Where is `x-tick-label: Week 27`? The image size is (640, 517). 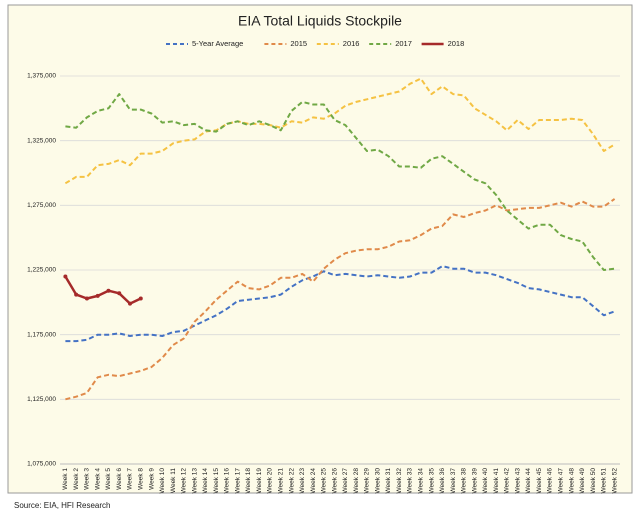 x-tick-label: Week 27 is located at coordinates (345, 481).